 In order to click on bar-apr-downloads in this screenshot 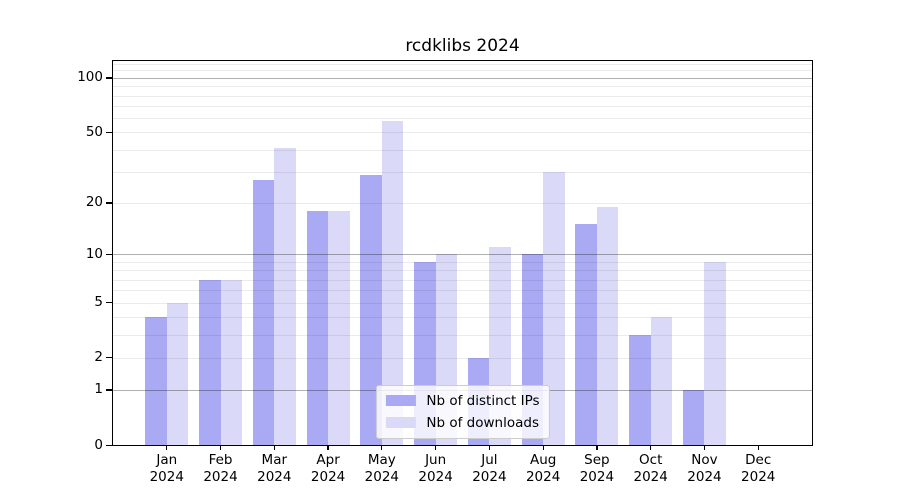, I will do `click(339, 327)`.